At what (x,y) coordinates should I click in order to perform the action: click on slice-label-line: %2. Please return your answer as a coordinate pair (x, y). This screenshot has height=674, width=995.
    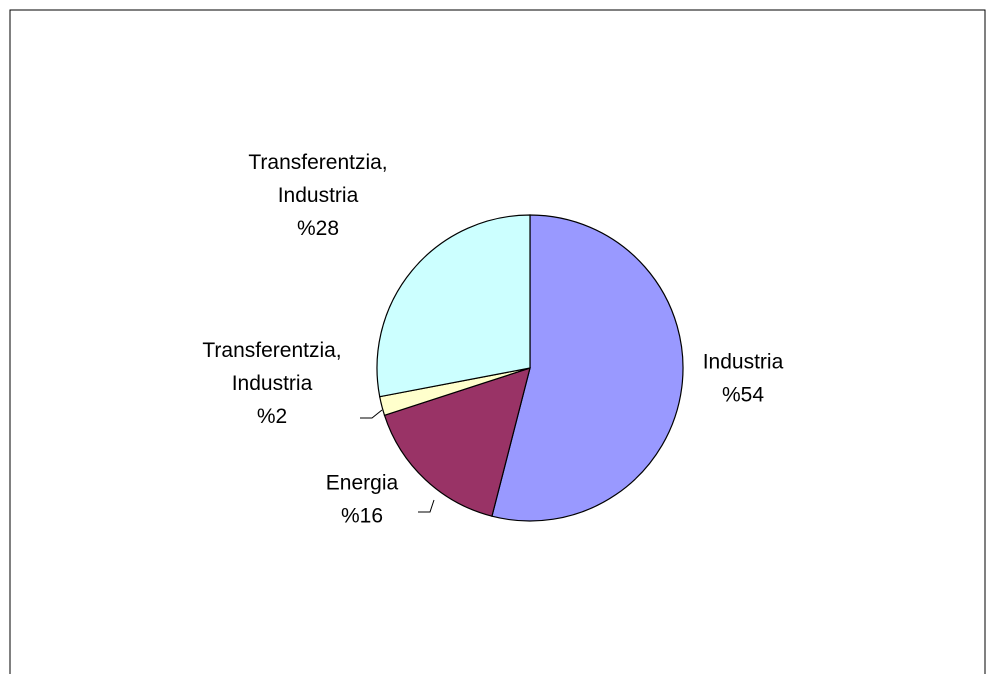
    Looking at the image, I should click on (272, 416).